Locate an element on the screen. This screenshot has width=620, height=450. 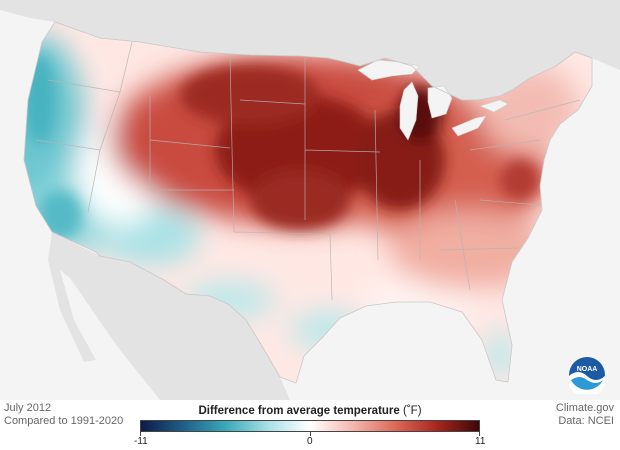
legend-unit: (˚F) is located at coordinates (412, 411).